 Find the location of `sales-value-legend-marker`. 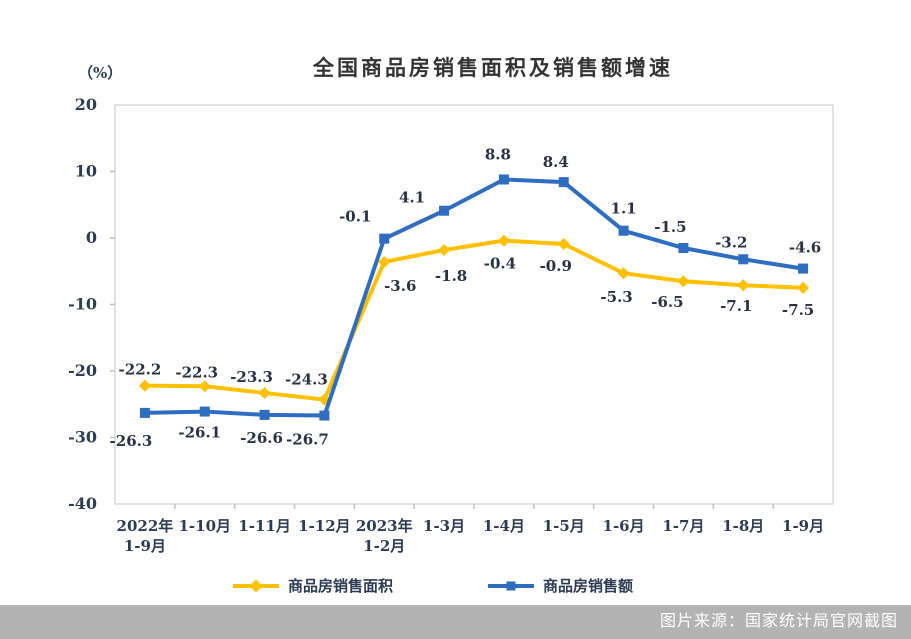

sales-value-legend-marker is located at coordinates (511, 585).